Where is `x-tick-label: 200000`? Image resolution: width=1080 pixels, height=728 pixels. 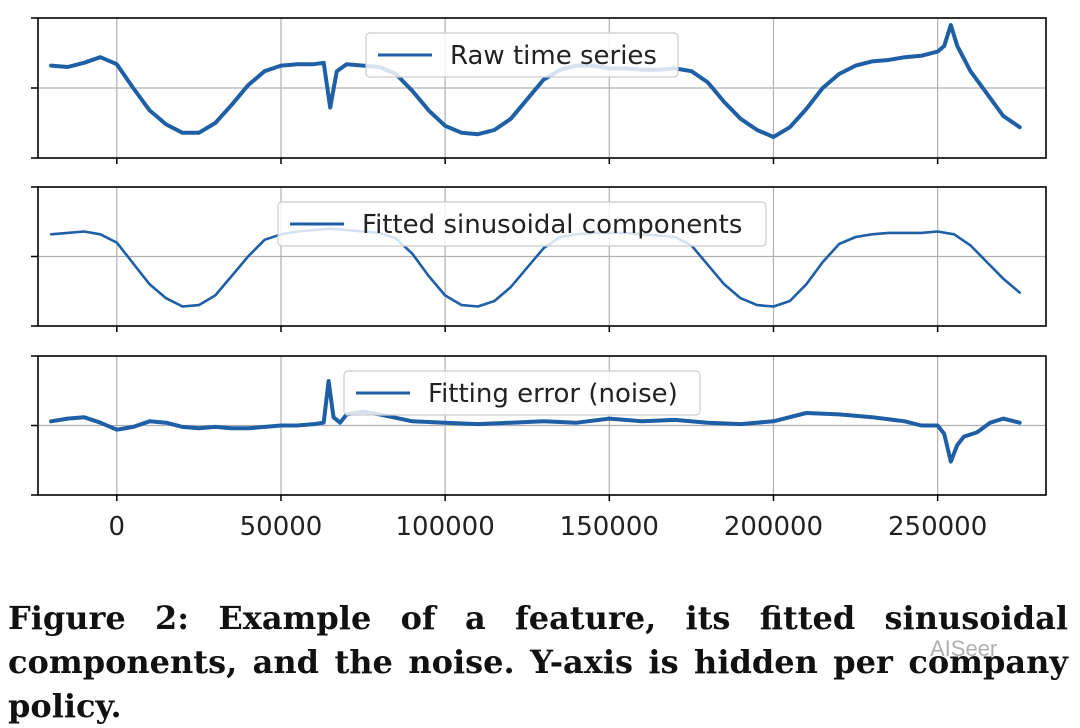 x-tick-label: 200000 is located at coordinates (773, 527).